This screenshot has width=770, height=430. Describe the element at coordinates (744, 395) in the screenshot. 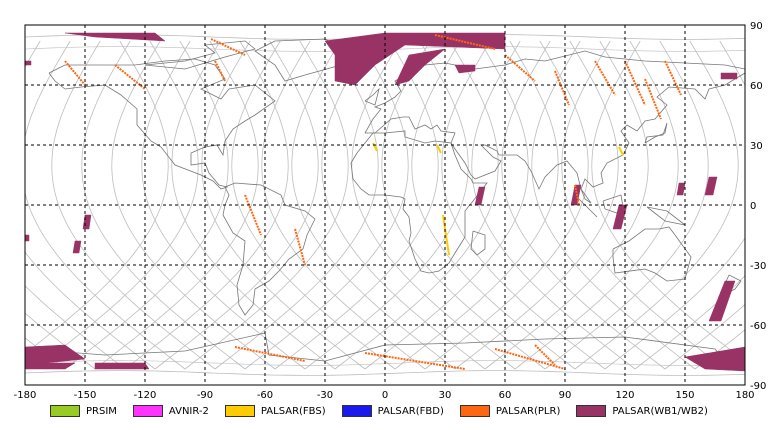

I see `x-tick-label: 180` at that location.